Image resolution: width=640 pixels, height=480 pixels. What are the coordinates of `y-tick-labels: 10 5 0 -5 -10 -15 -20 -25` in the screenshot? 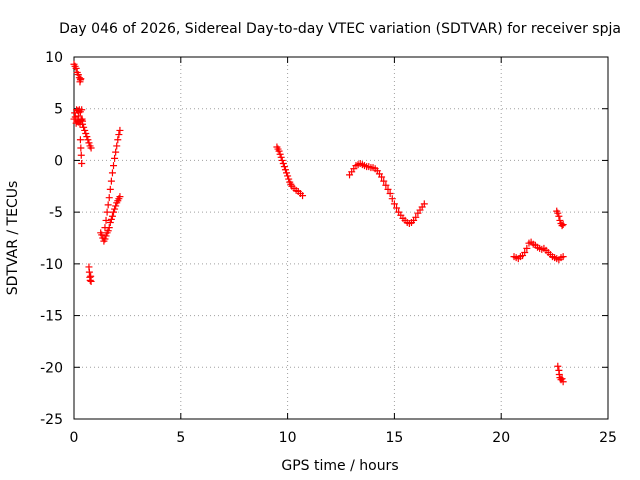 It's located at (51, 239).